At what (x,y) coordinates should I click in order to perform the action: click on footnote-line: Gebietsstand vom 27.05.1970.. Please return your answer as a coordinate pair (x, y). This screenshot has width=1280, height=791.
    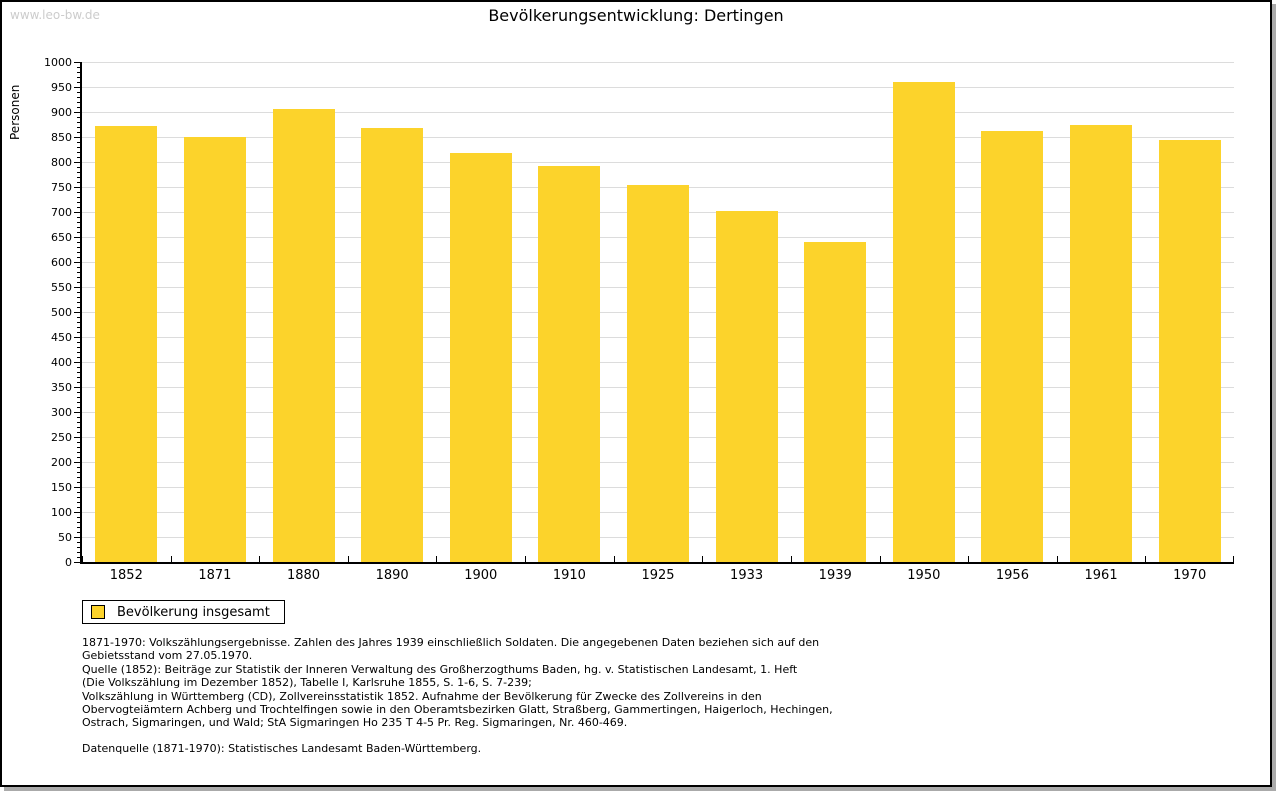
    Looking at the image, I should click on (167, 656).